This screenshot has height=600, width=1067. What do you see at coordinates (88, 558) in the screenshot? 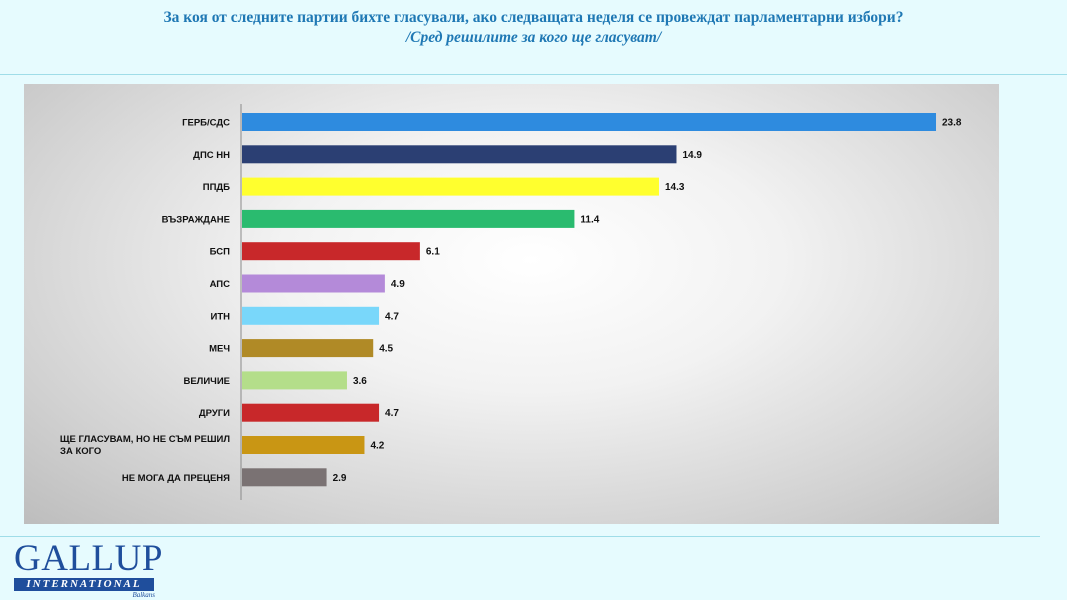
I see `logo-main-text: GALLUP` at bounding box center [88, 558].